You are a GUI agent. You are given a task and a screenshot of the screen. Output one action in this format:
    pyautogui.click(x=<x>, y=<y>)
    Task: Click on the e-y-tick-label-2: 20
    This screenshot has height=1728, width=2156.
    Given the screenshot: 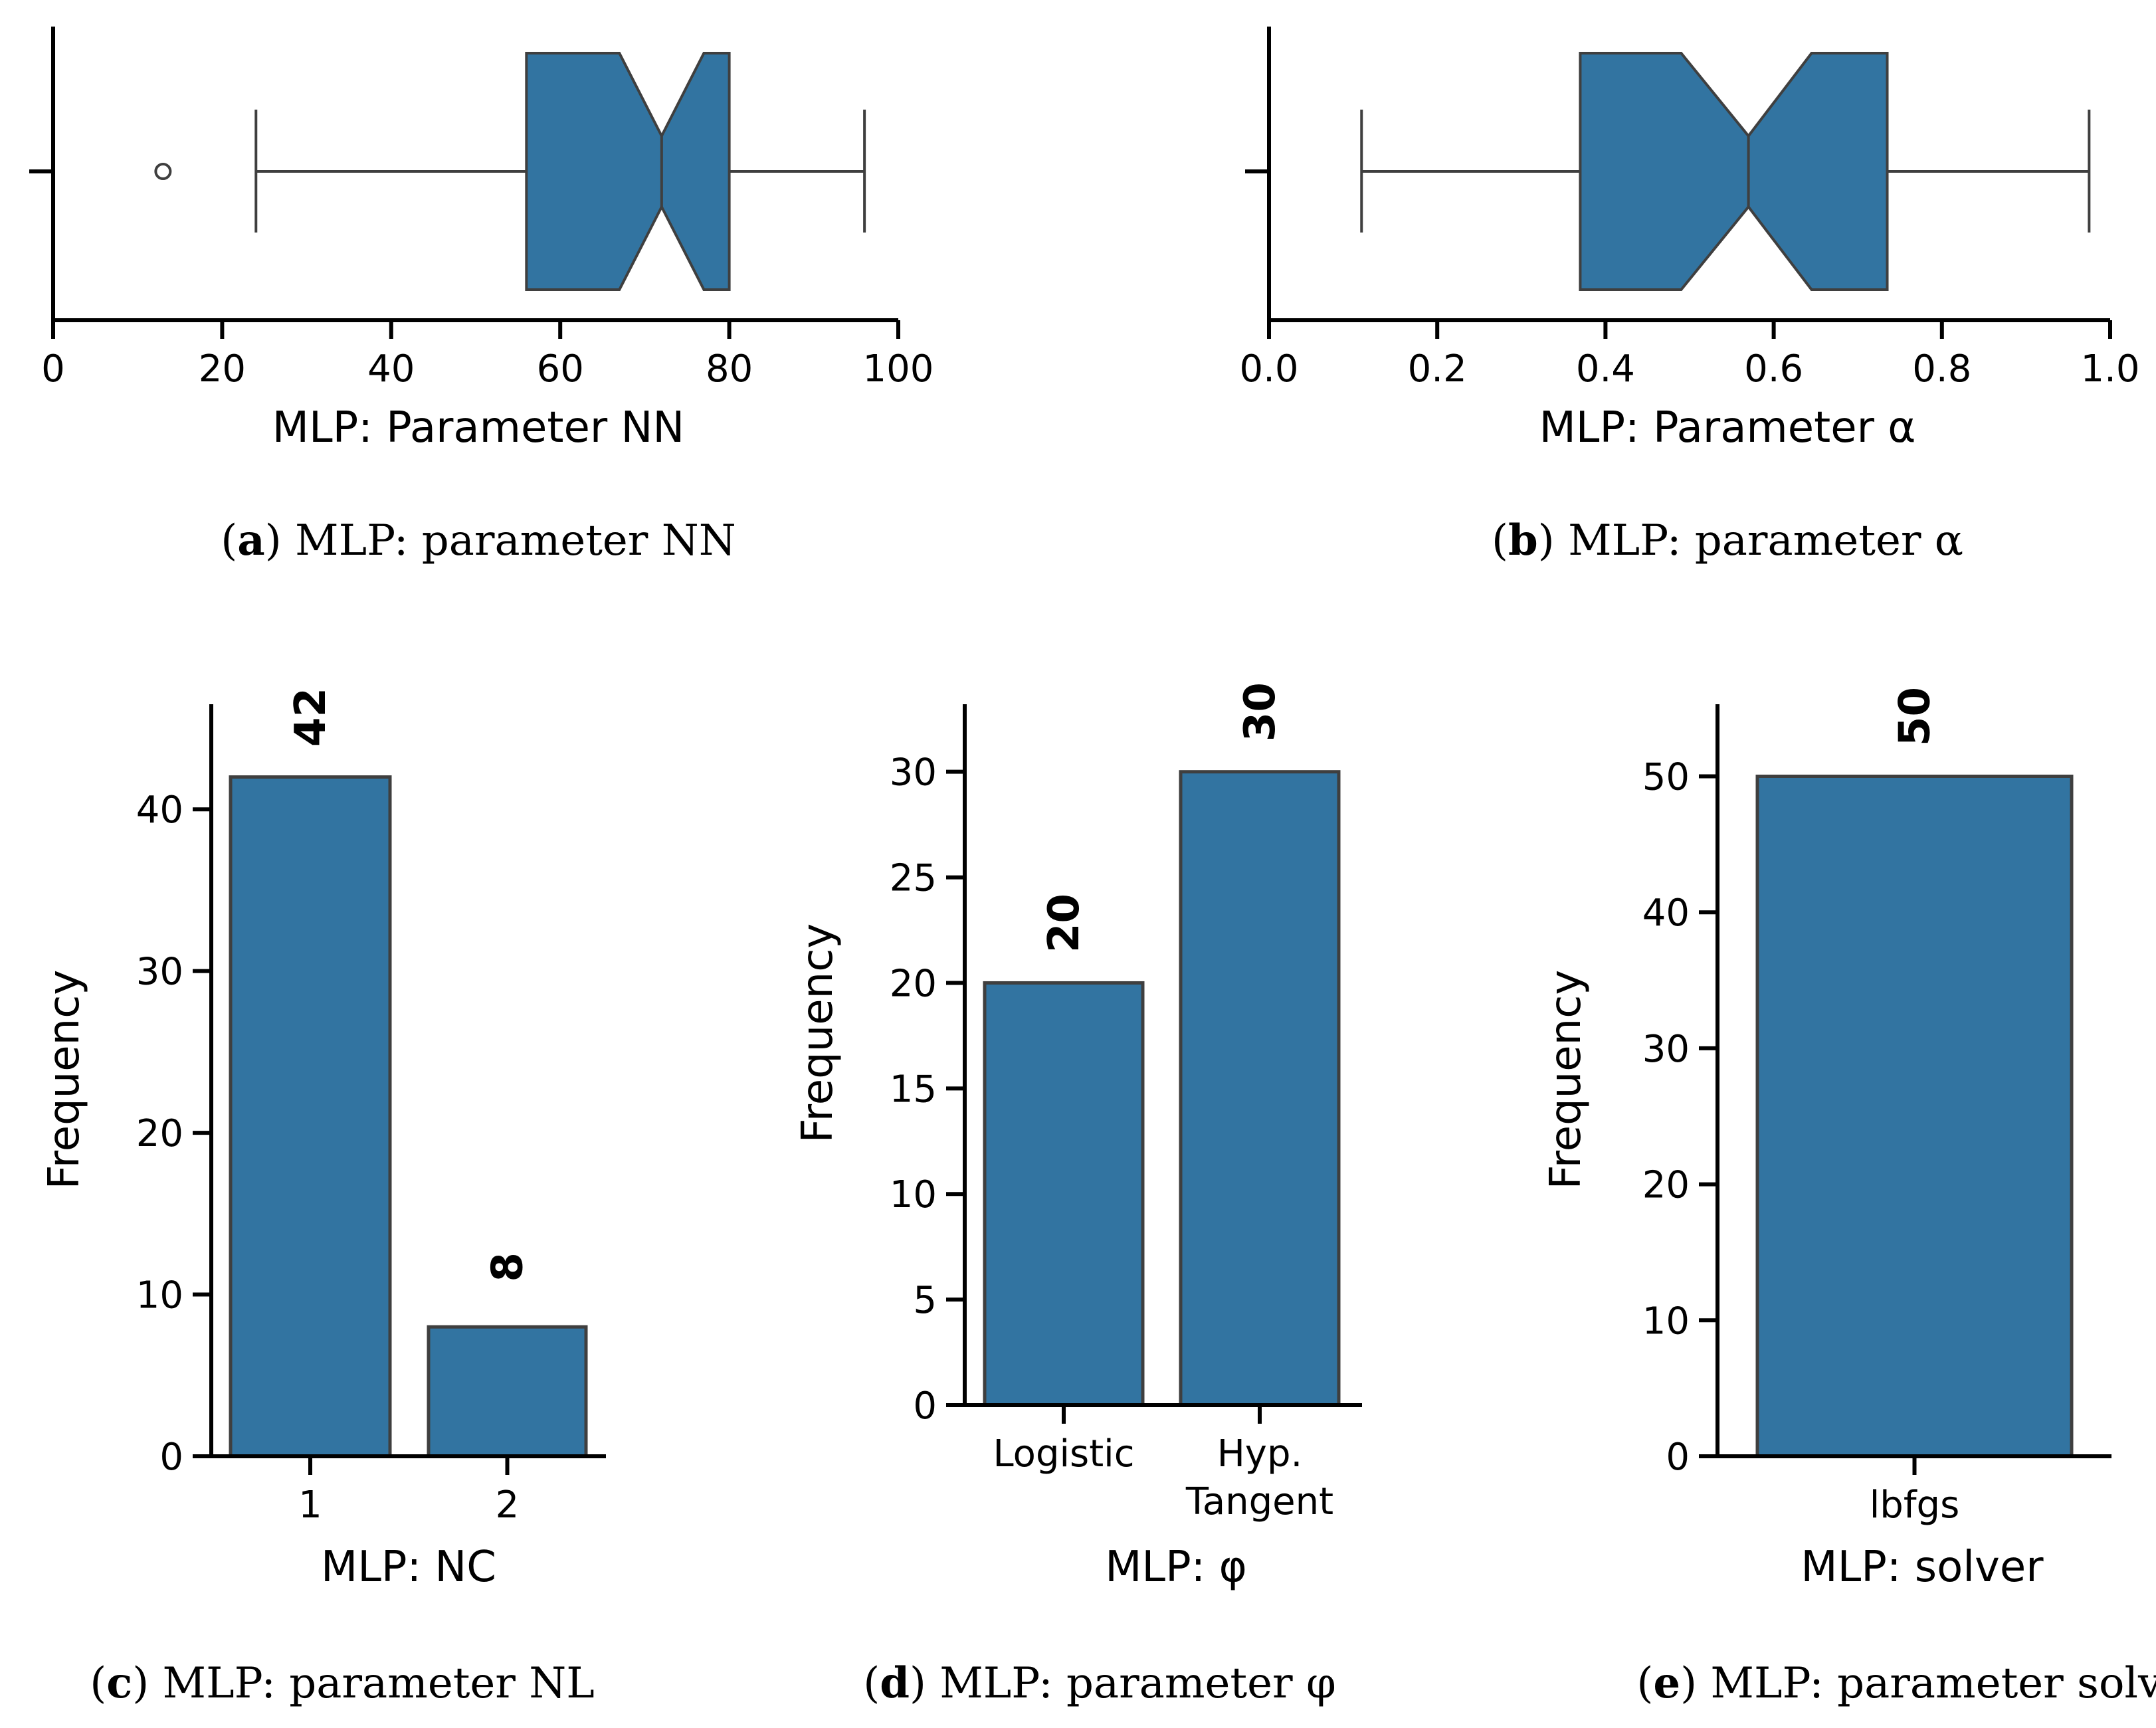 What is the action you would take?
    pyautogui.click(x=1666, y=1185)
    